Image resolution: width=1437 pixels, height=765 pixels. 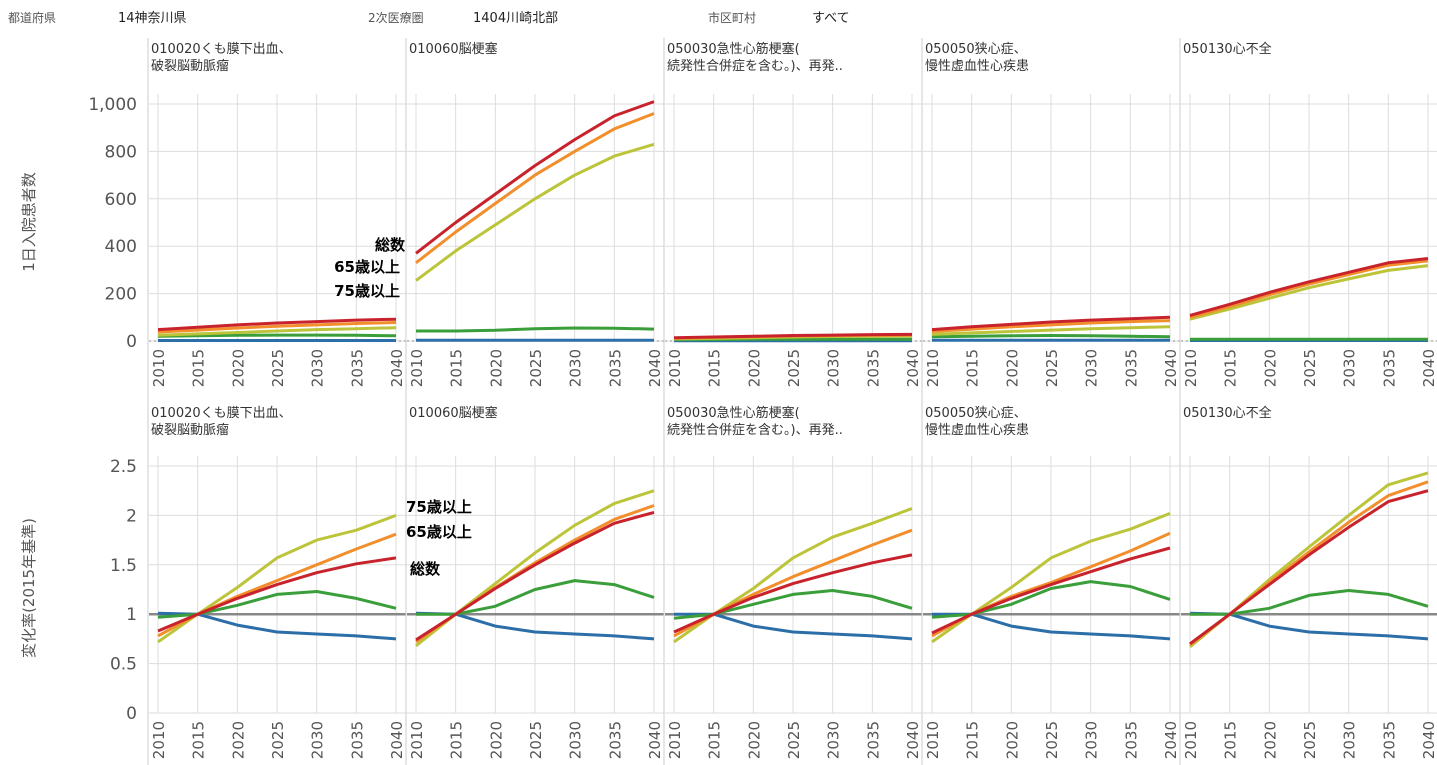 What do you see at coordinates (131, 714) in the screenshot?
I see `y-tick-label: 0` at bounding box center [131, 714].